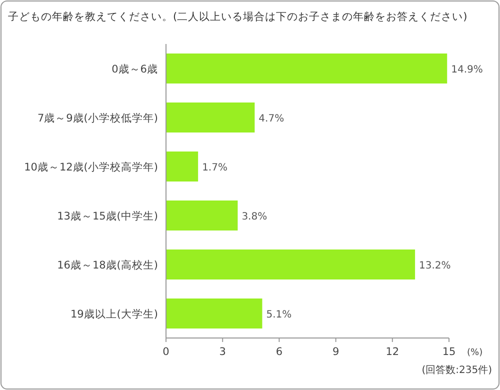  I want to click on y-tick-label: 7歳～9歳(小学校低学年), so click(97, 118).